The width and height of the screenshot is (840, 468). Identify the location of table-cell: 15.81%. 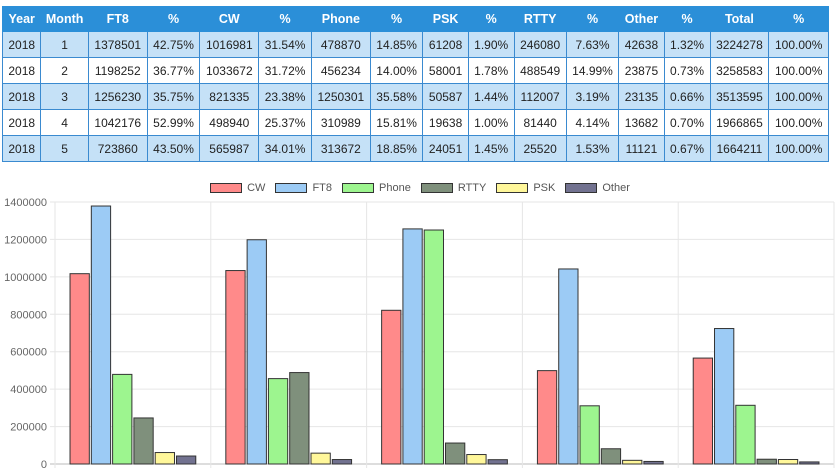
(396, 122).